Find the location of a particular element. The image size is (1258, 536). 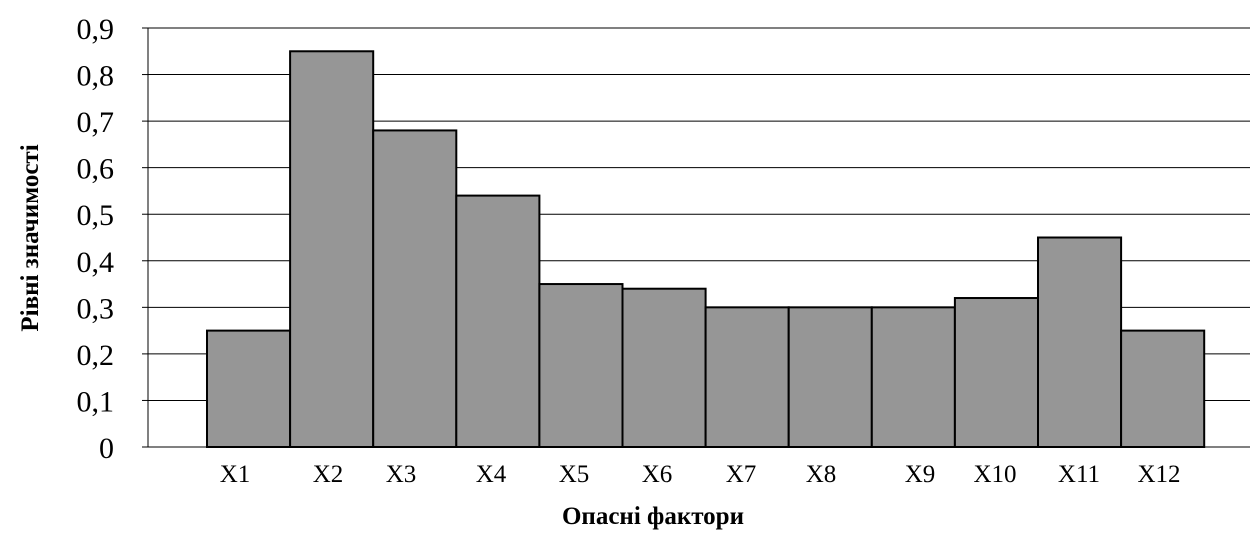

x-axis-title: Опасні фактори is located at coordinates (653, 516).